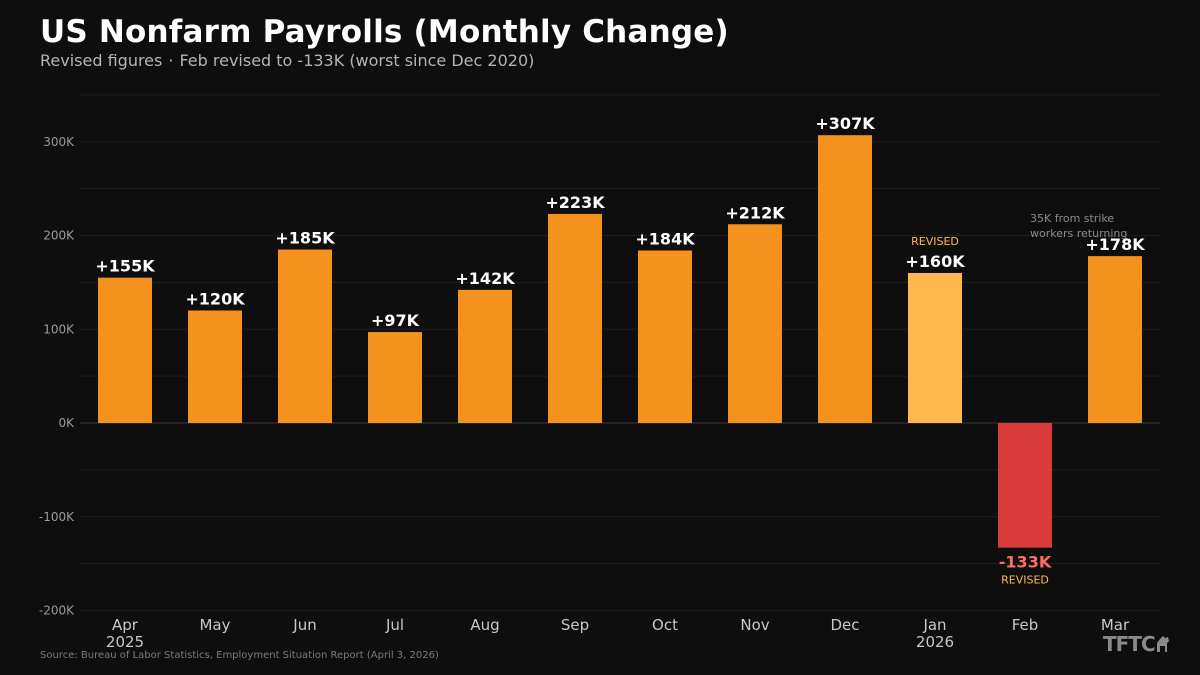  I want to click on x-tick-label: Jan, so click(934, 625).